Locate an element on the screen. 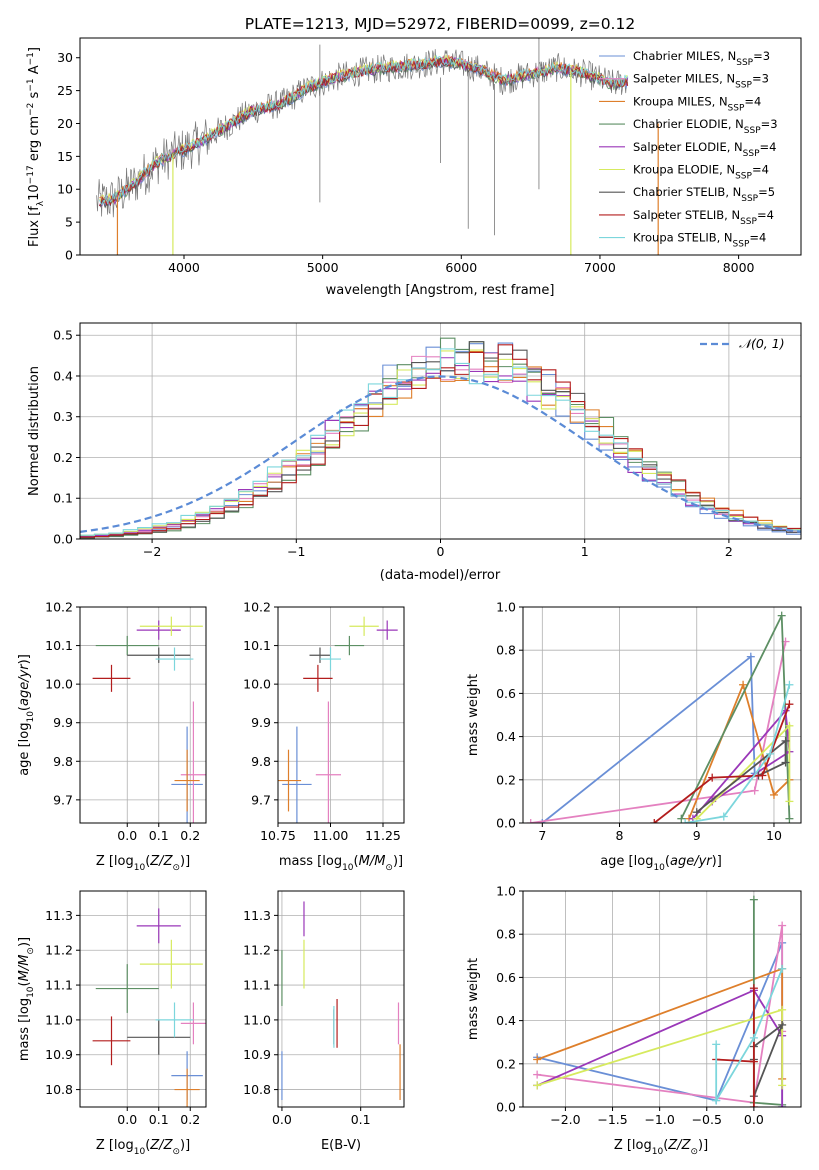 The width and height of the screenshot is (819, 1170). errorbar-chabrier-miles is located at coordinates (297, 774).